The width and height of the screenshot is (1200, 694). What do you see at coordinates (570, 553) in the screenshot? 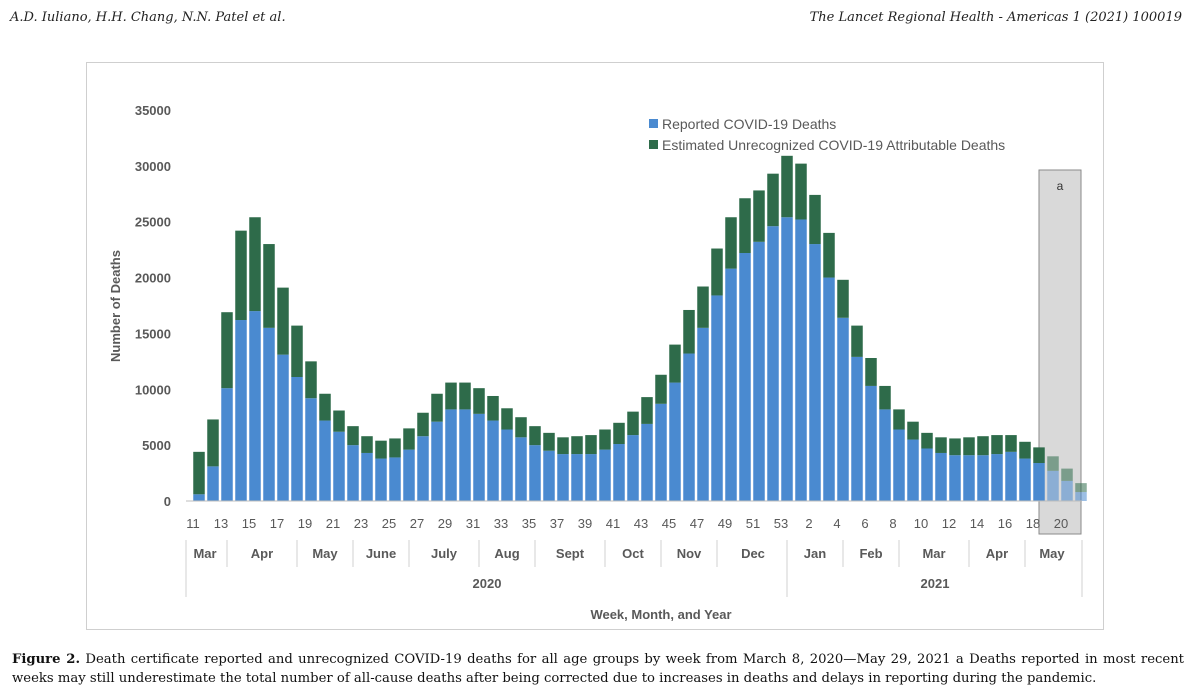
I see `x-month-label: Sept` at bounding box center [570, 553].